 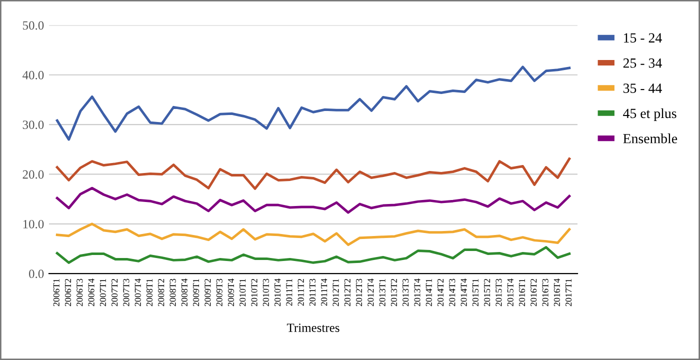 What do you see at coordinates (56, 292) in the screenshot?
I see `x-tick-label: 2006T1` at bounding box center [56, 292].